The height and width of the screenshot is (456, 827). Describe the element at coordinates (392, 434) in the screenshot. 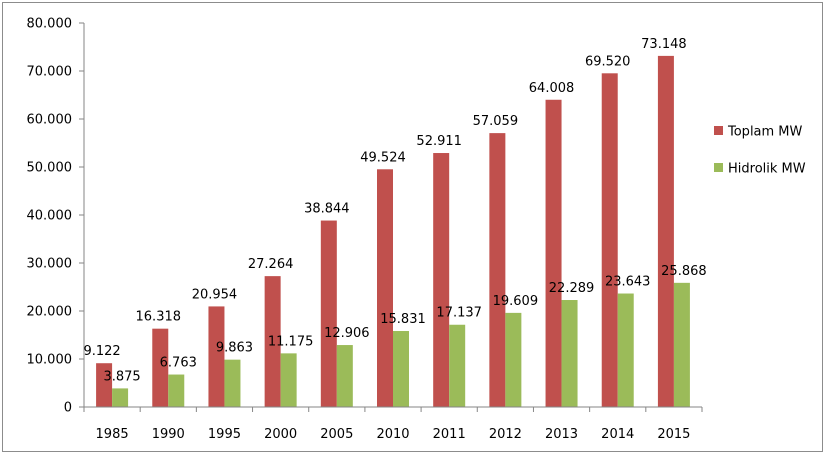

I see `x-tick-label: 2010` at that location.